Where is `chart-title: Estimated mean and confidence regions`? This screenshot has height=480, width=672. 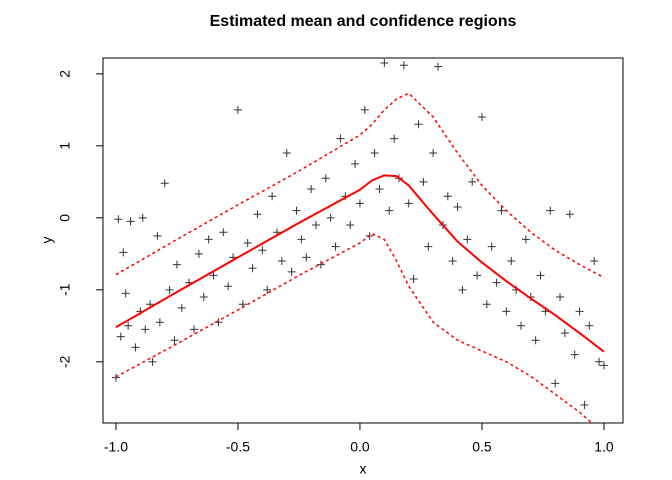 chart-title: Estimated mean and confidence regions is located at coordinates (363, 21).